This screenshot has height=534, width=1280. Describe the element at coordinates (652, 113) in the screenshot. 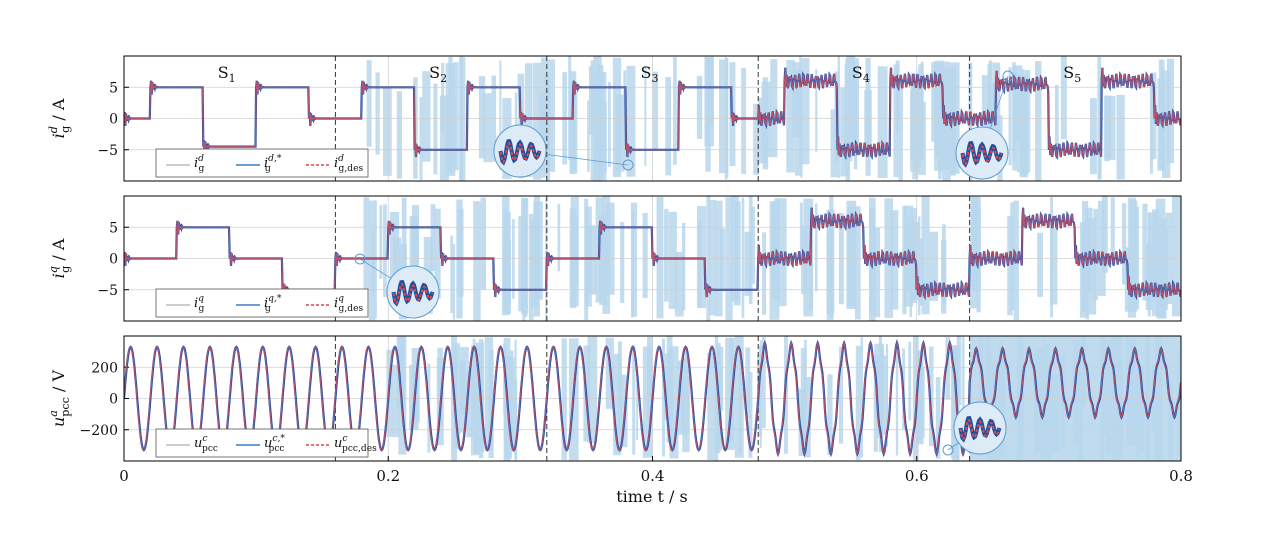

I see `series-line` at that location.